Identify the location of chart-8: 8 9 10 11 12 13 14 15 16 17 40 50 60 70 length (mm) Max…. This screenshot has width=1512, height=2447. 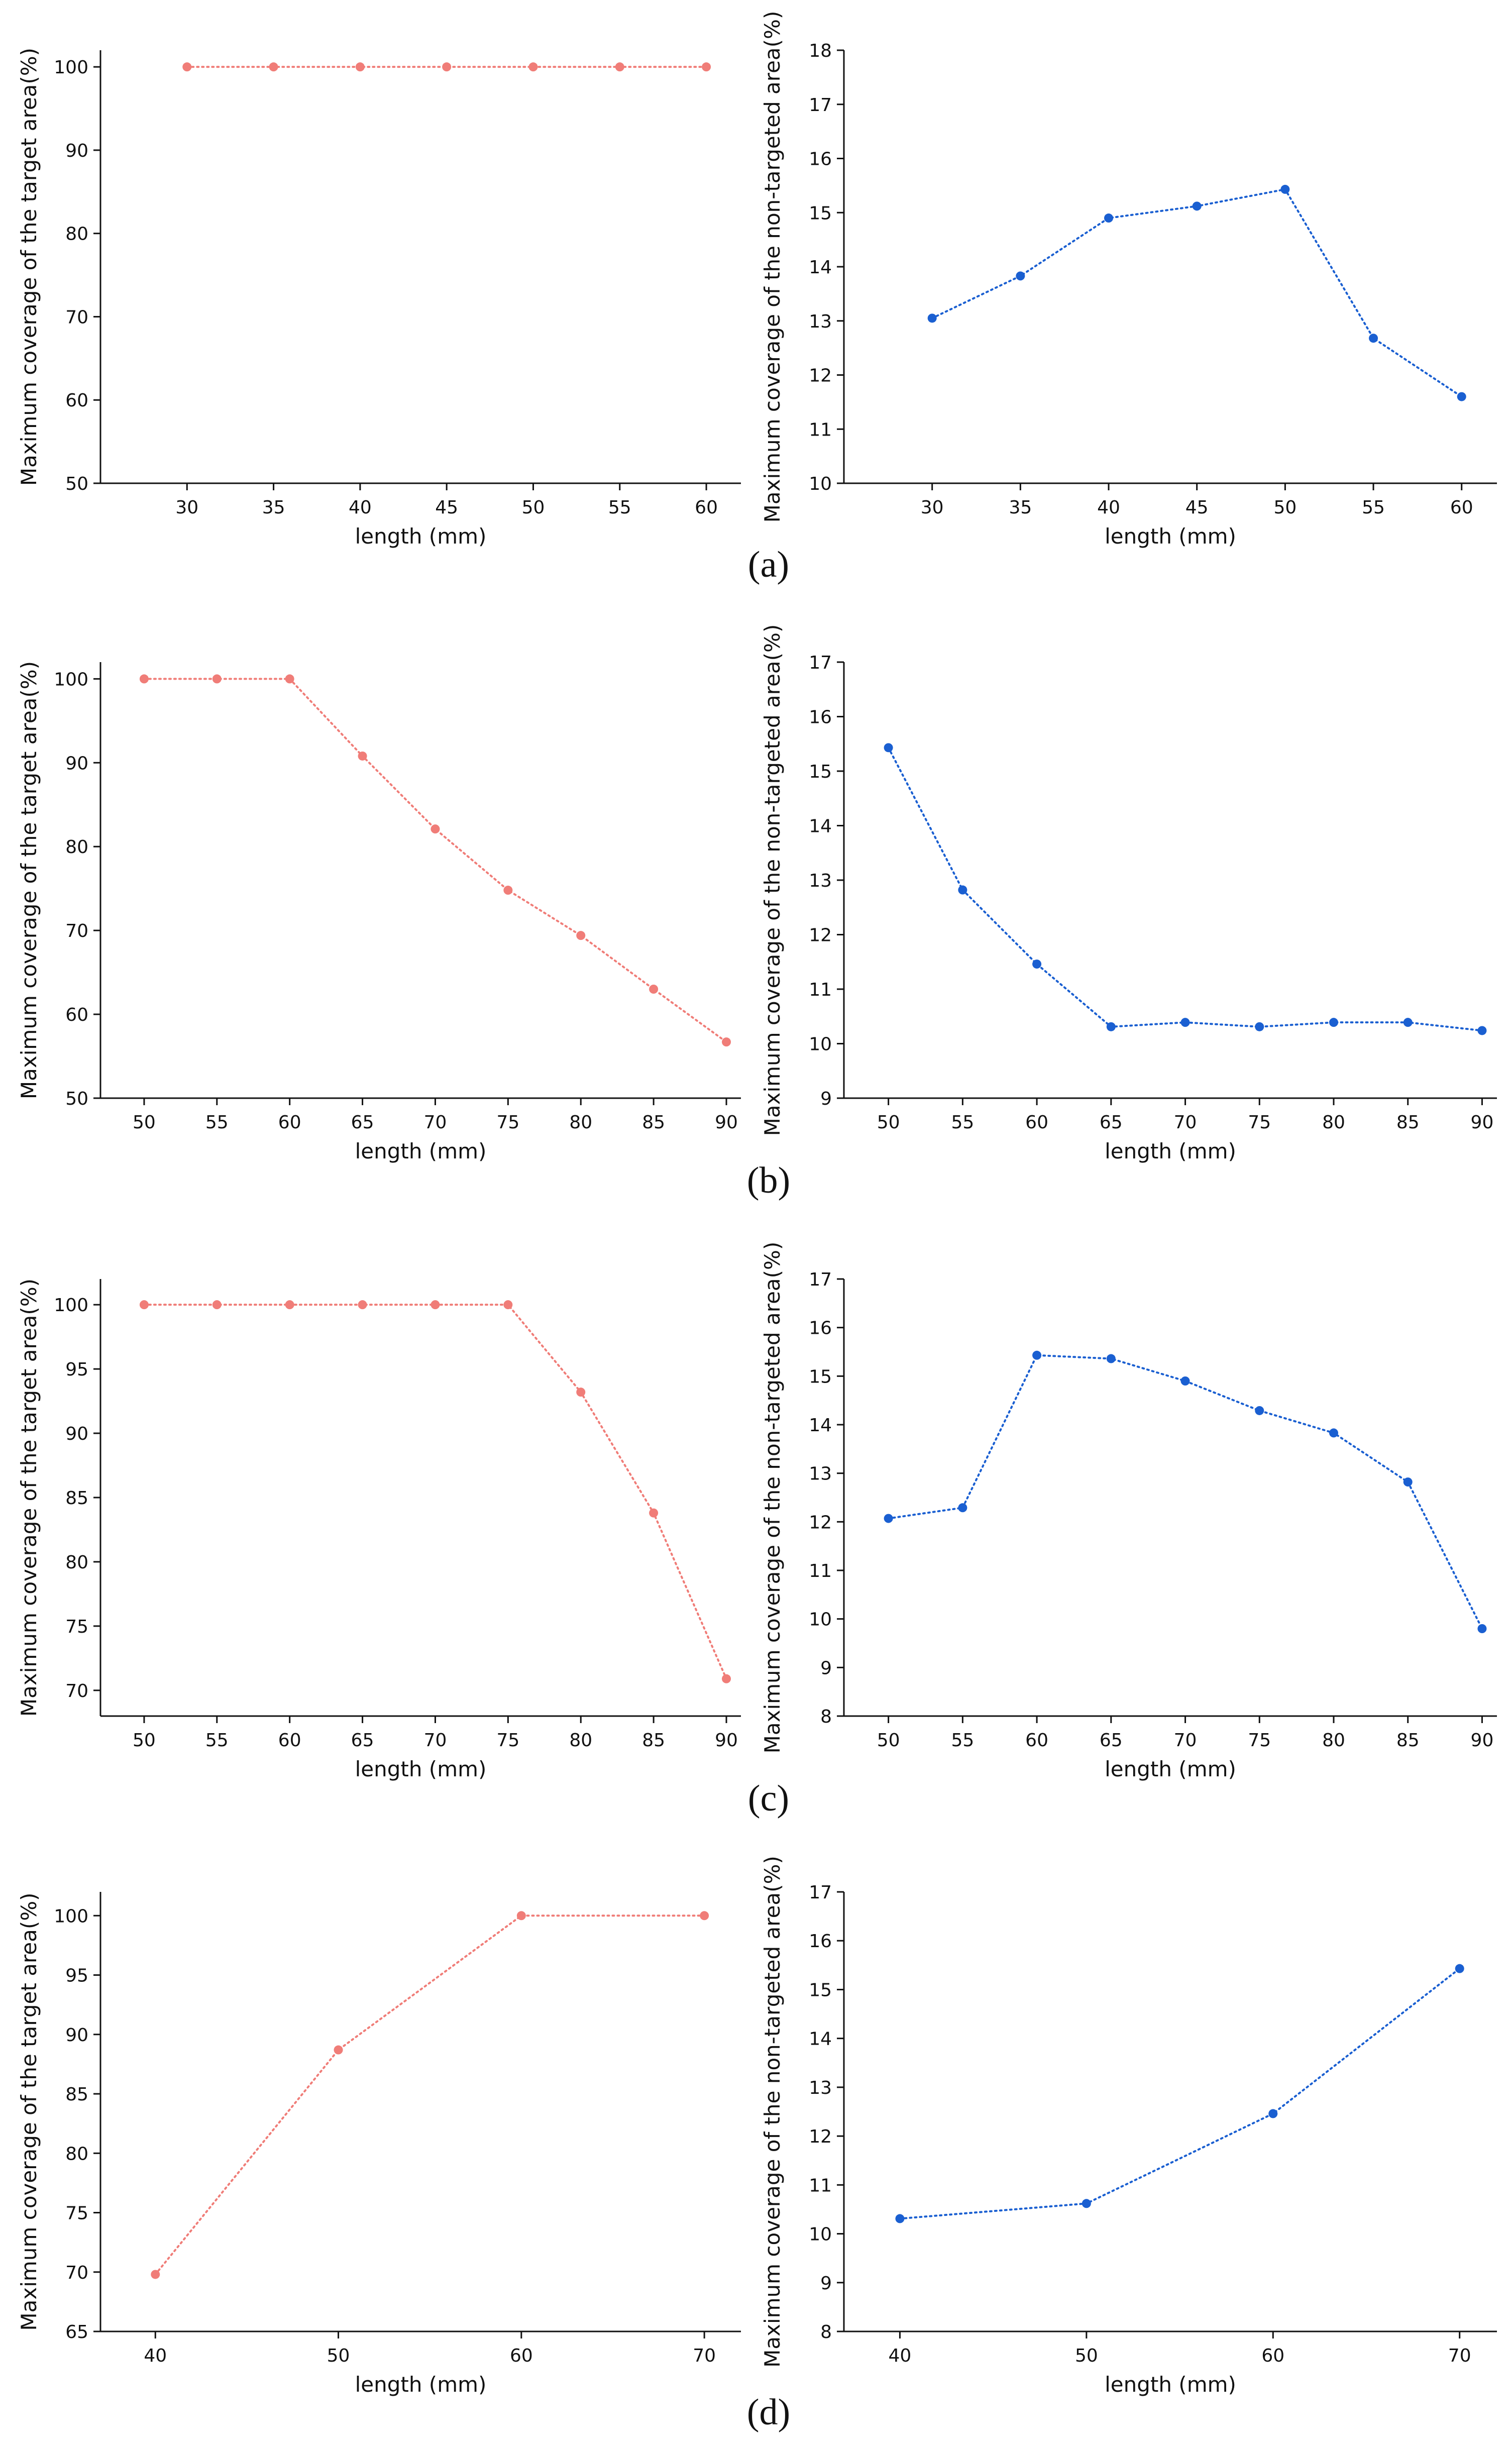
(1129, 2126).